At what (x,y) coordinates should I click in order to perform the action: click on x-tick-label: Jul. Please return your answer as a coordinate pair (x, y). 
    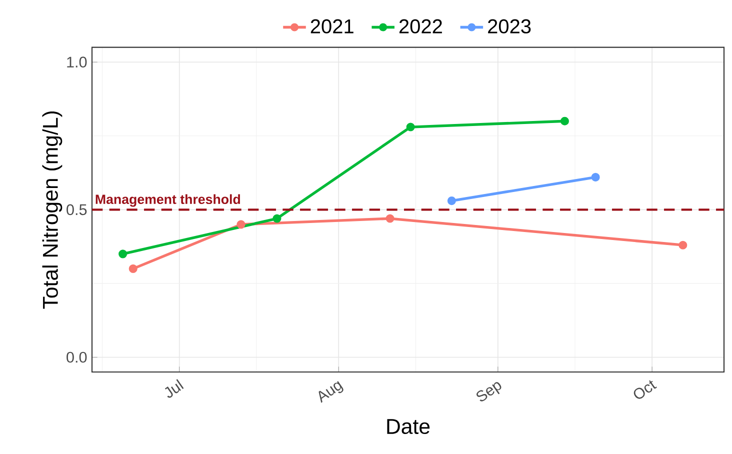
    Looking at the image, I should click on (174, 388).